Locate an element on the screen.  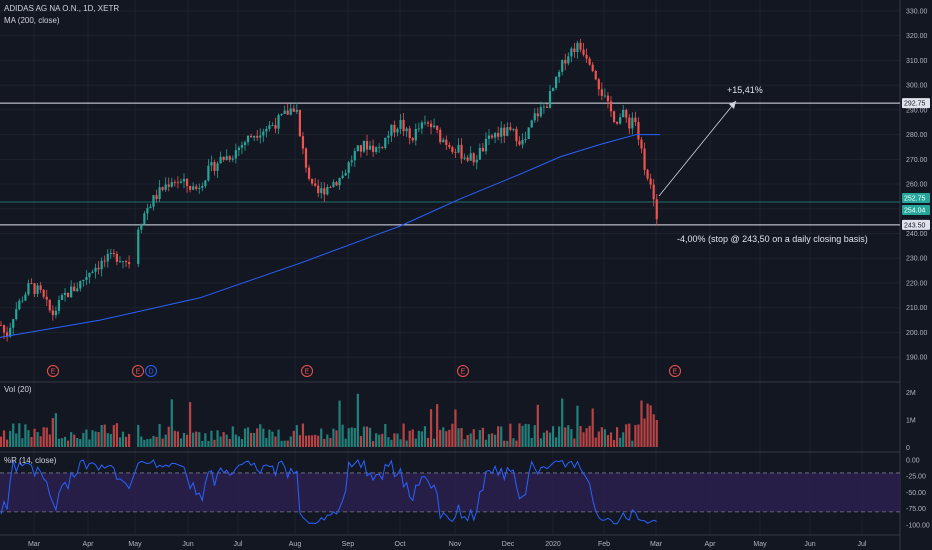
time-tick-label: 2020 is located at coordinates (553, 544).